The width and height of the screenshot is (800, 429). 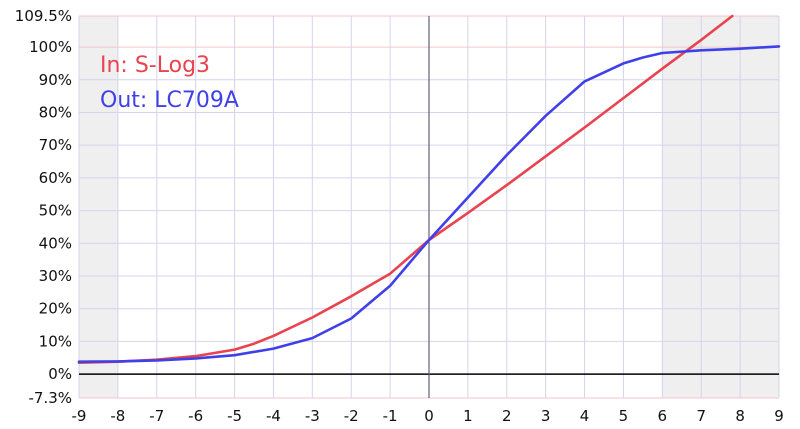 What do you see at coordinates (779, 416) in the screenshot?
I see `x-tick-label: 9` at bounding box center [779, 416].